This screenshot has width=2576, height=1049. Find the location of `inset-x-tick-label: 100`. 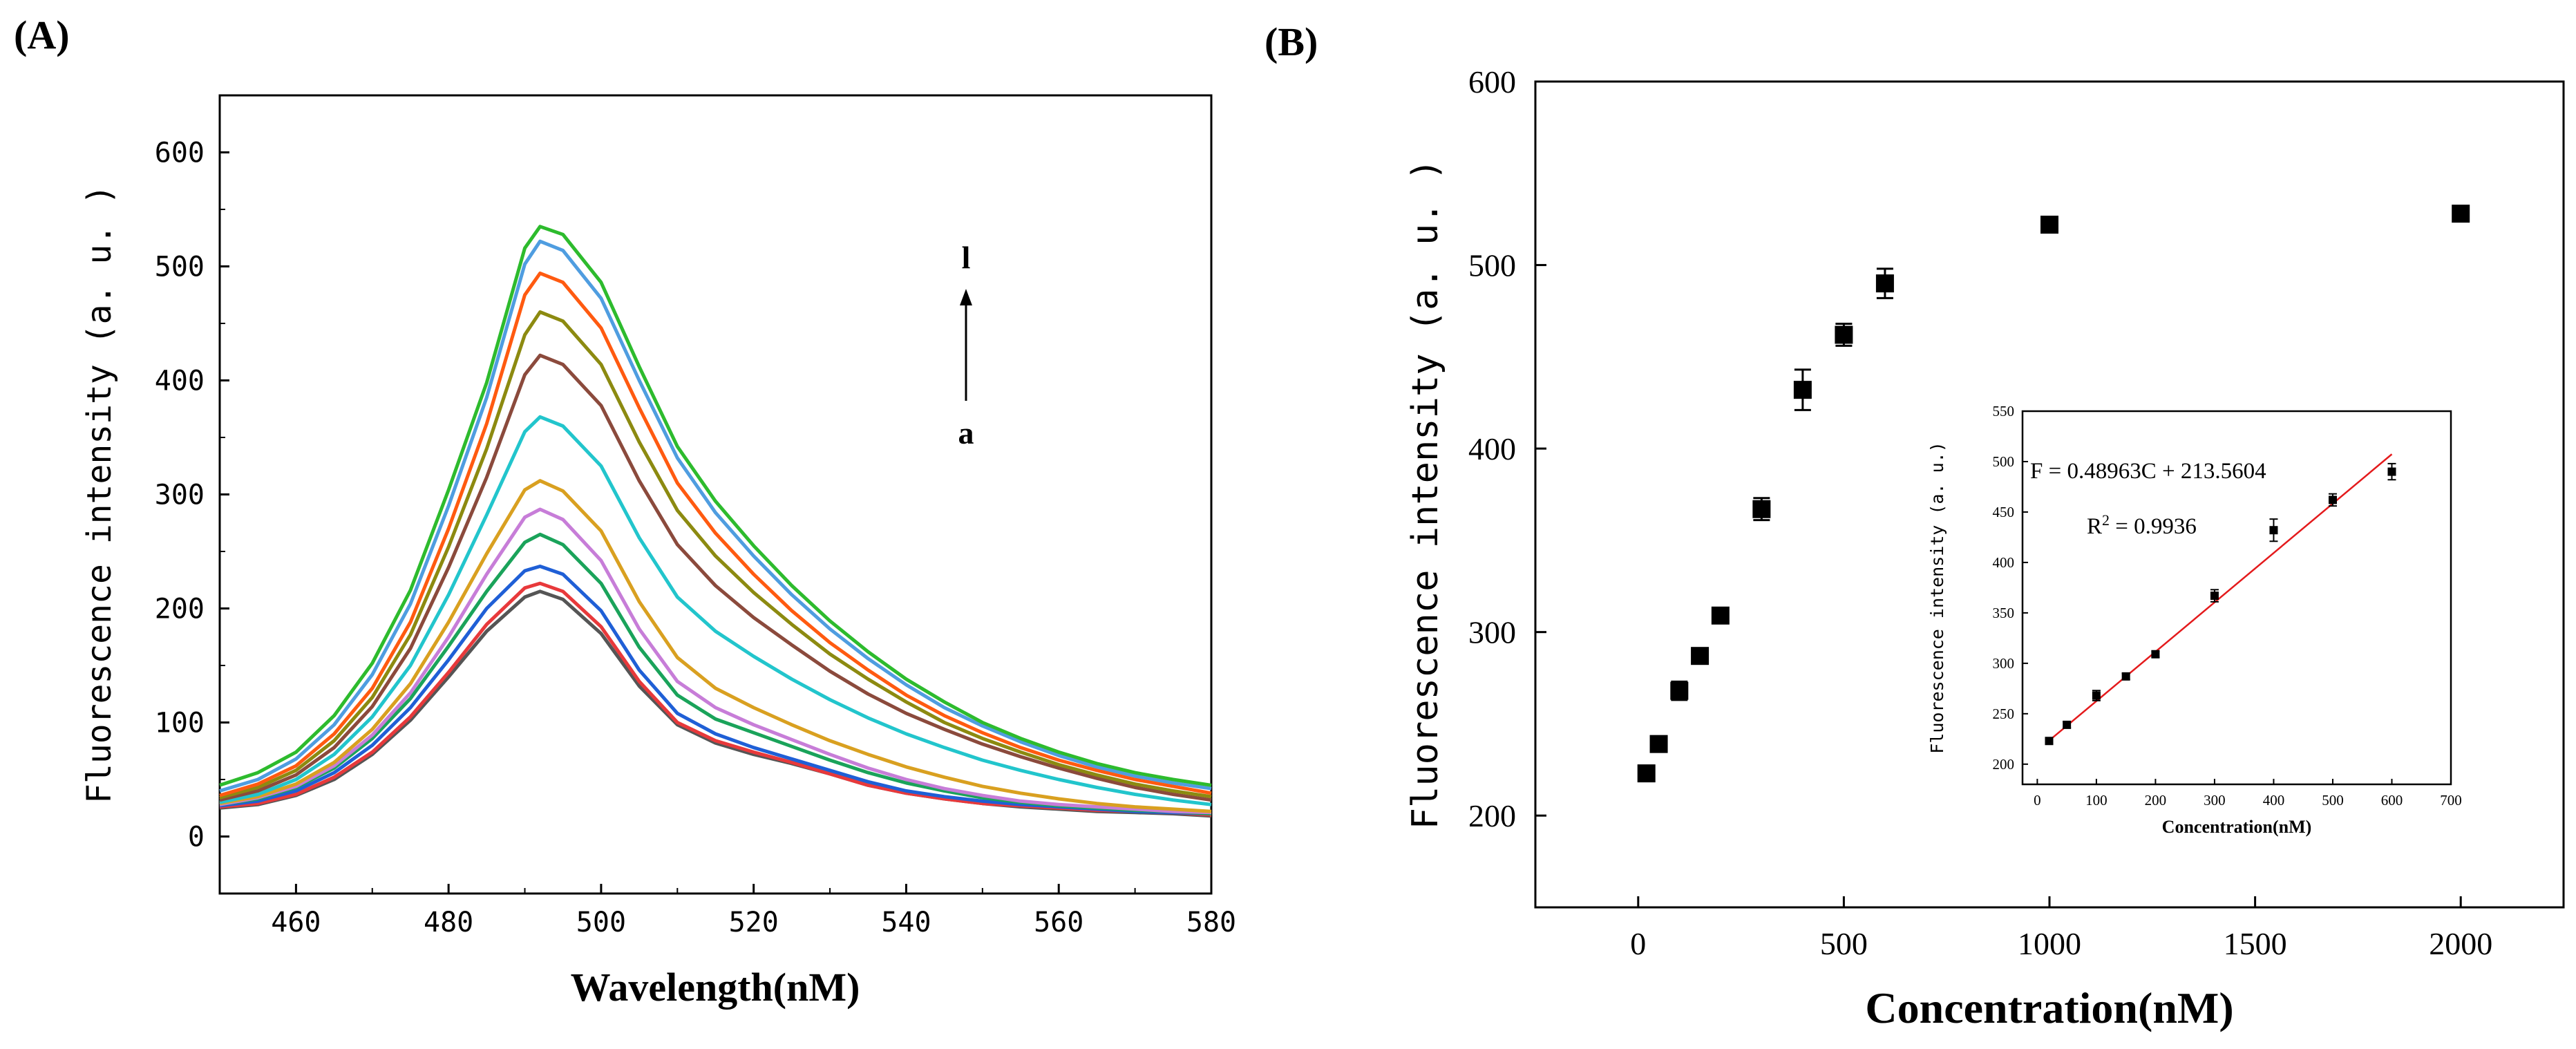

inset-x-tick-label: 100 is located at coordinates (2096, 800).